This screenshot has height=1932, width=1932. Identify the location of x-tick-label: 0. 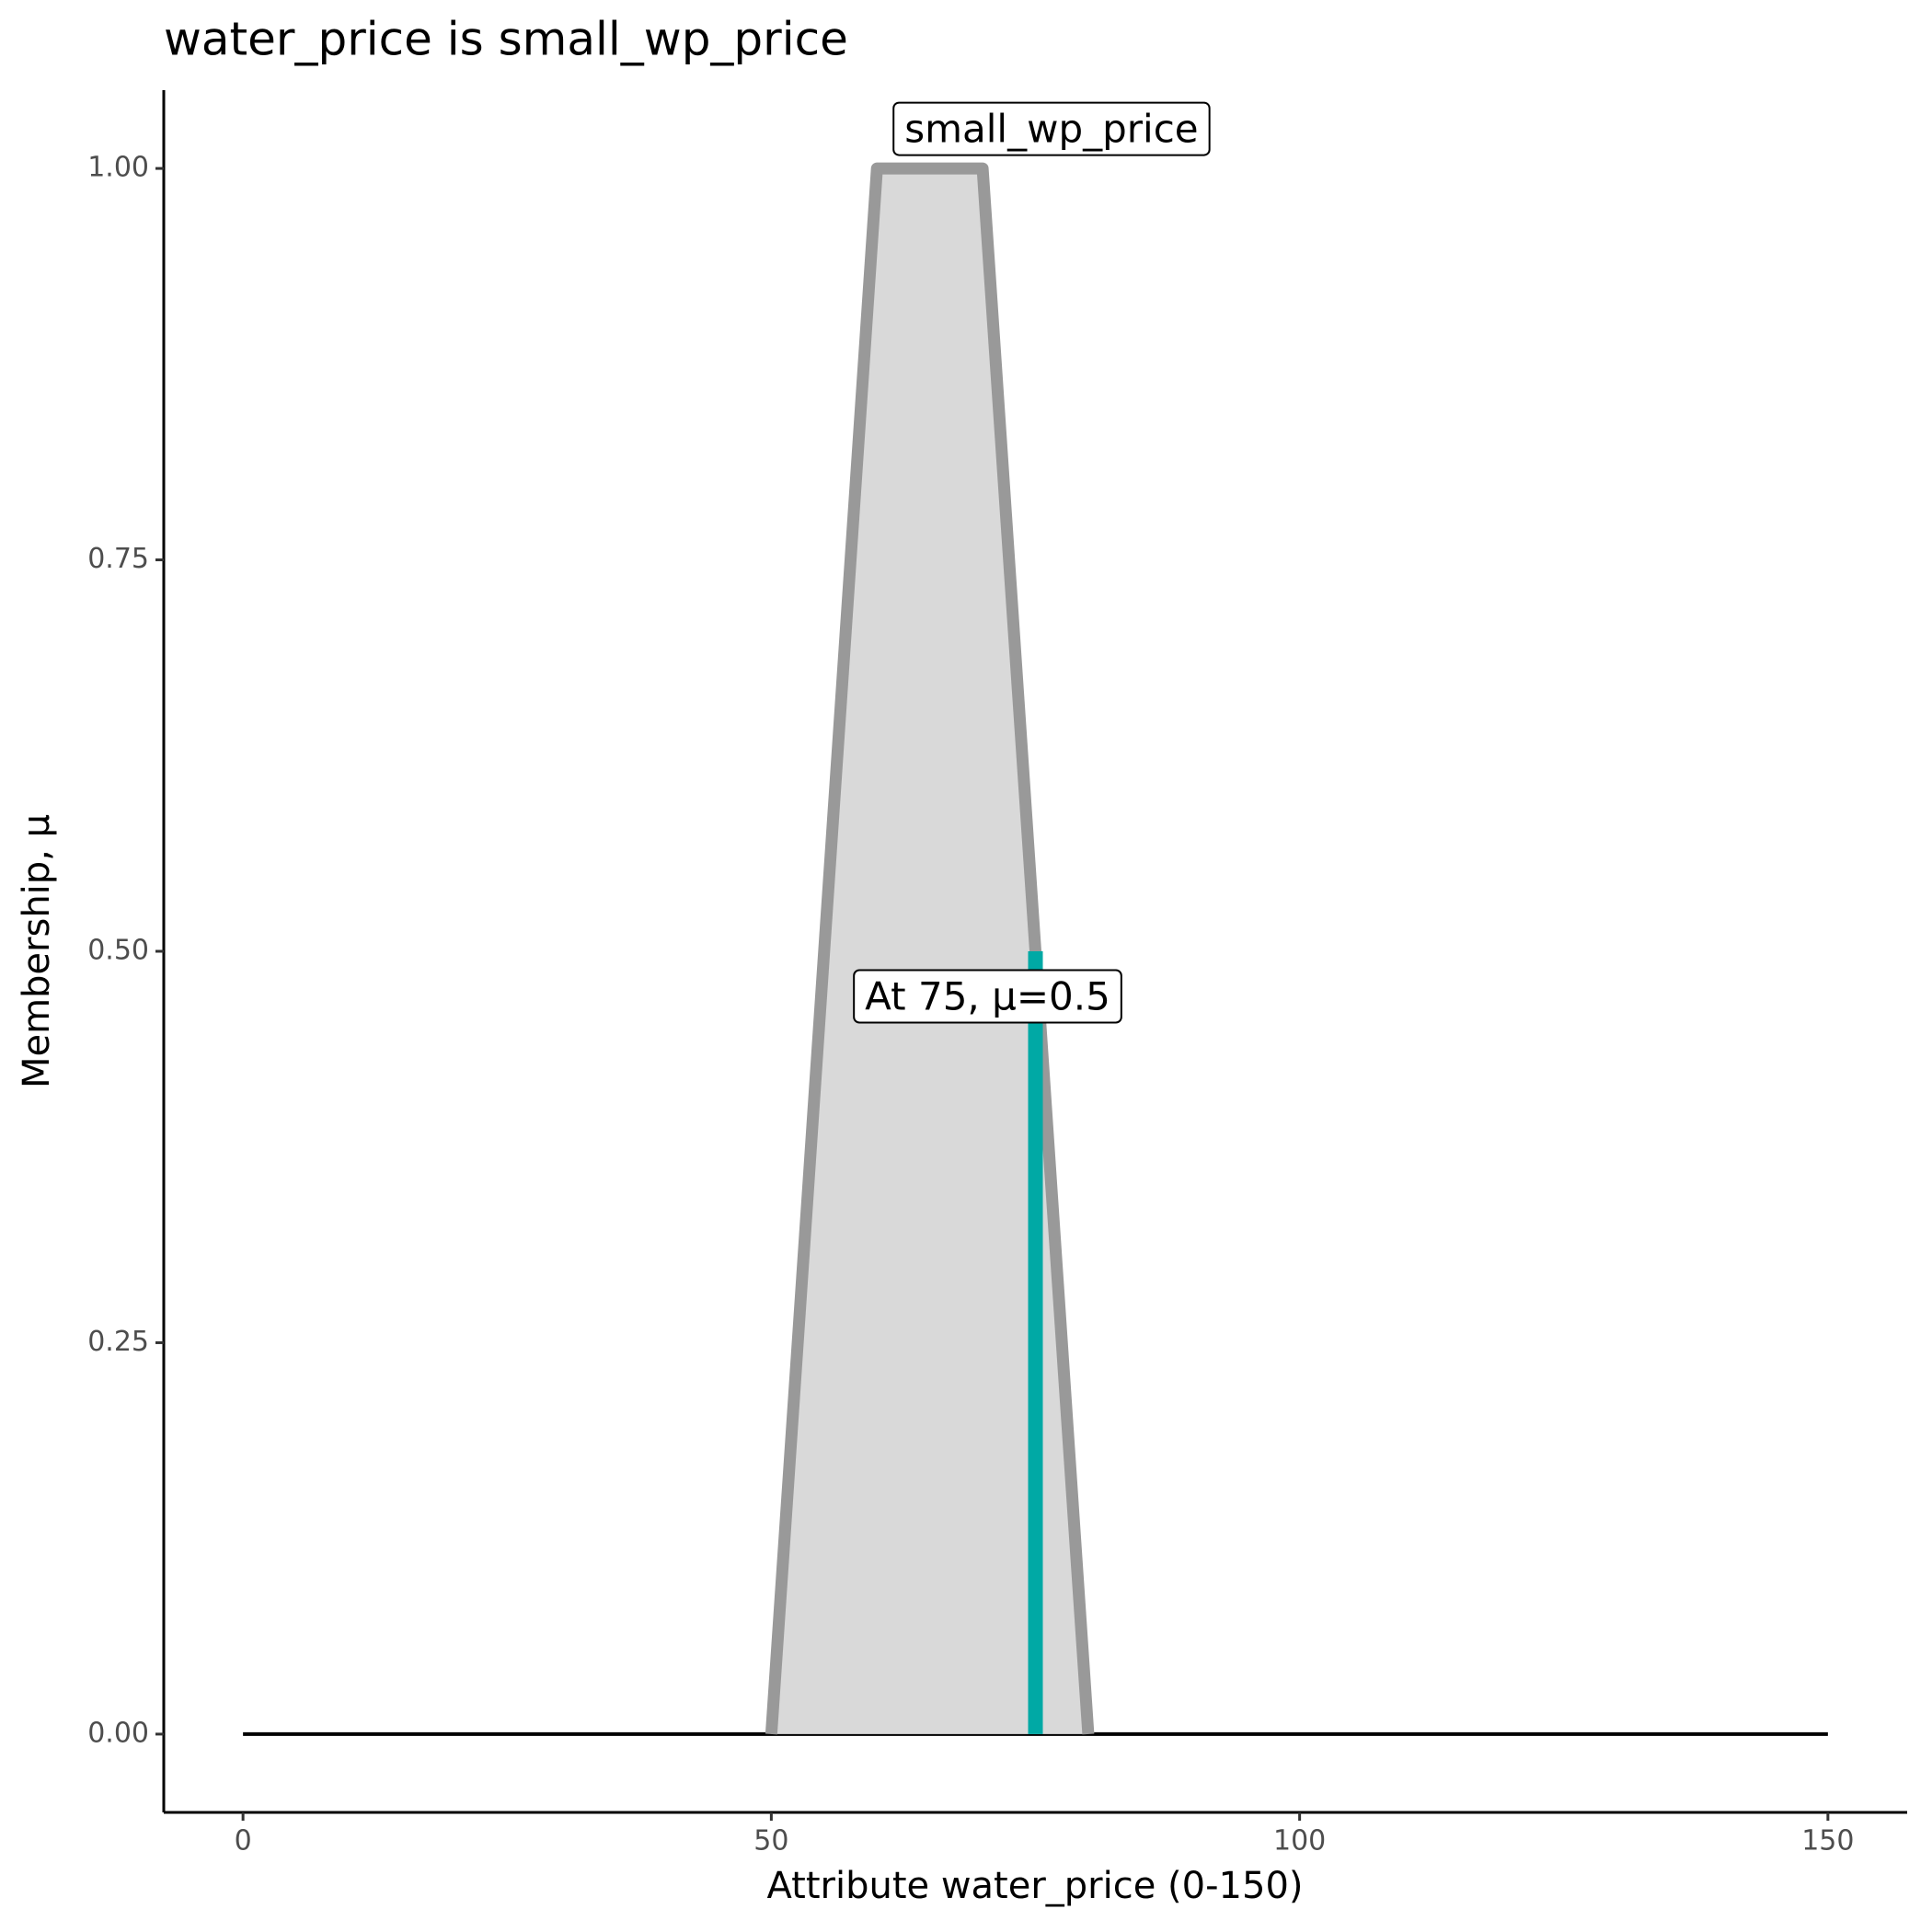
(243, 1841).